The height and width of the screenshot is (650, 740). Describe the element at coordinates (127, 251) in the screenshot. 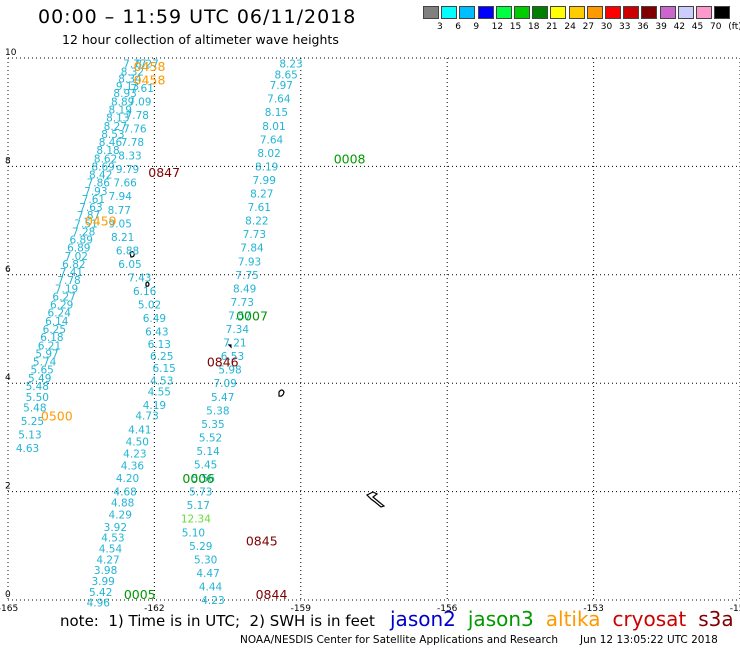

I see `wave-height-value: 6.88` at that location.